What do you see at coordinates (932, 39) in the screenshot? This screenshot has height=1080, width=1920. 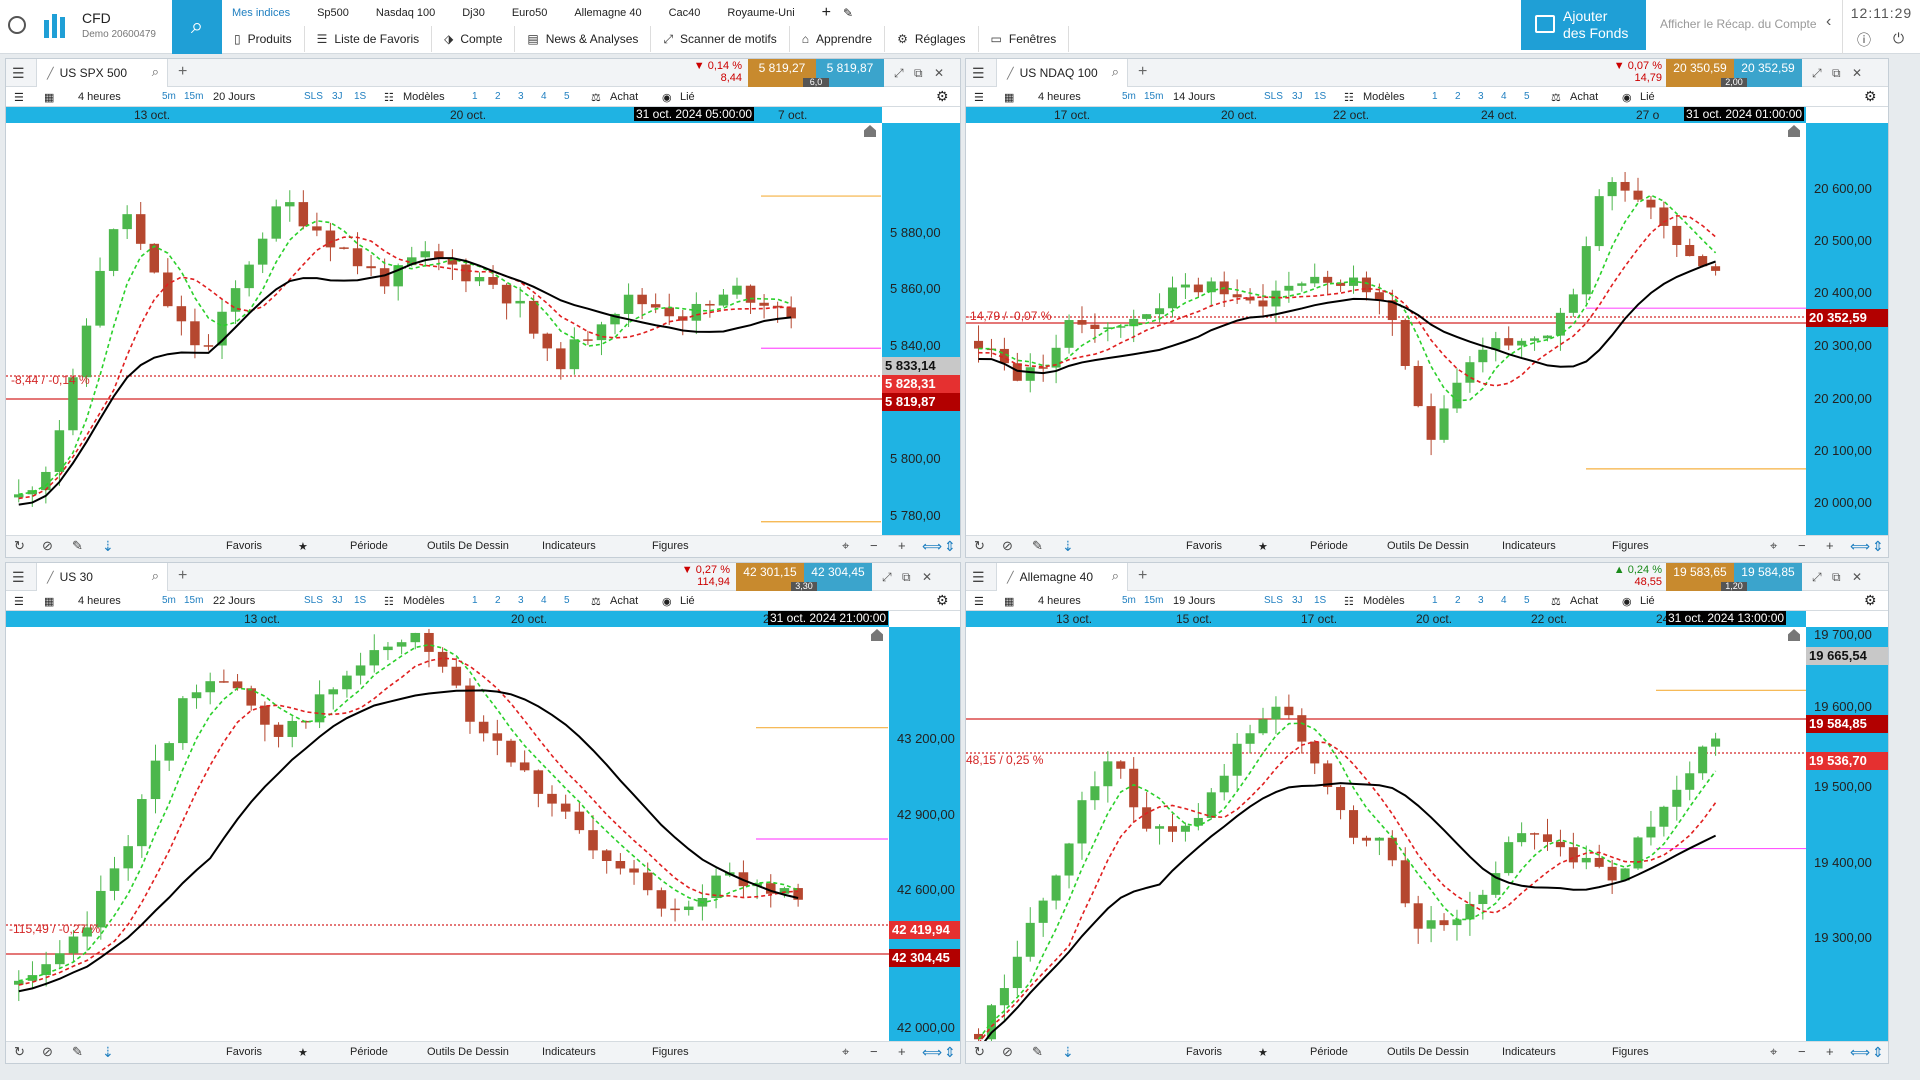 I see `nav-reglages: ⚙ Réglages` at bounding box center [932, 39].